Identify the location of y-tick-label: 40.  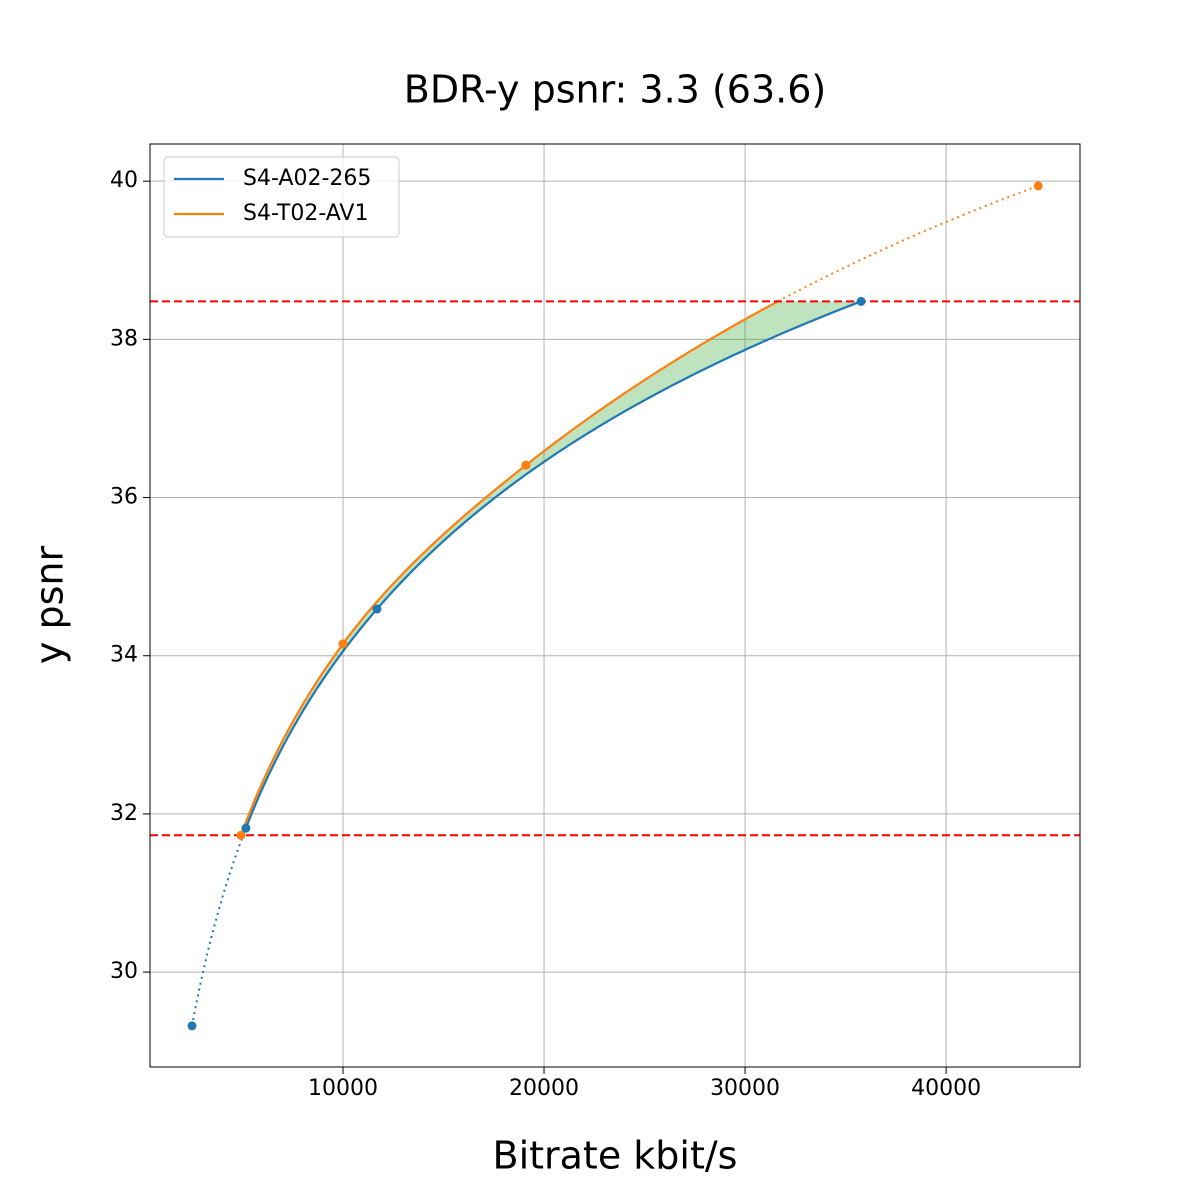
(124, 180).